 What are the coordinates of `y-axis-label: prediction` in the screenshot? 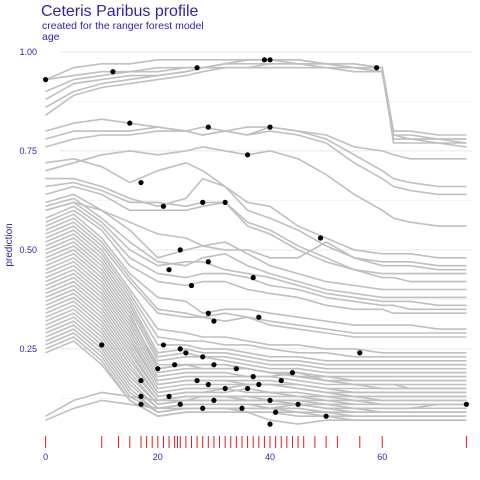 It's located at (9, 244).